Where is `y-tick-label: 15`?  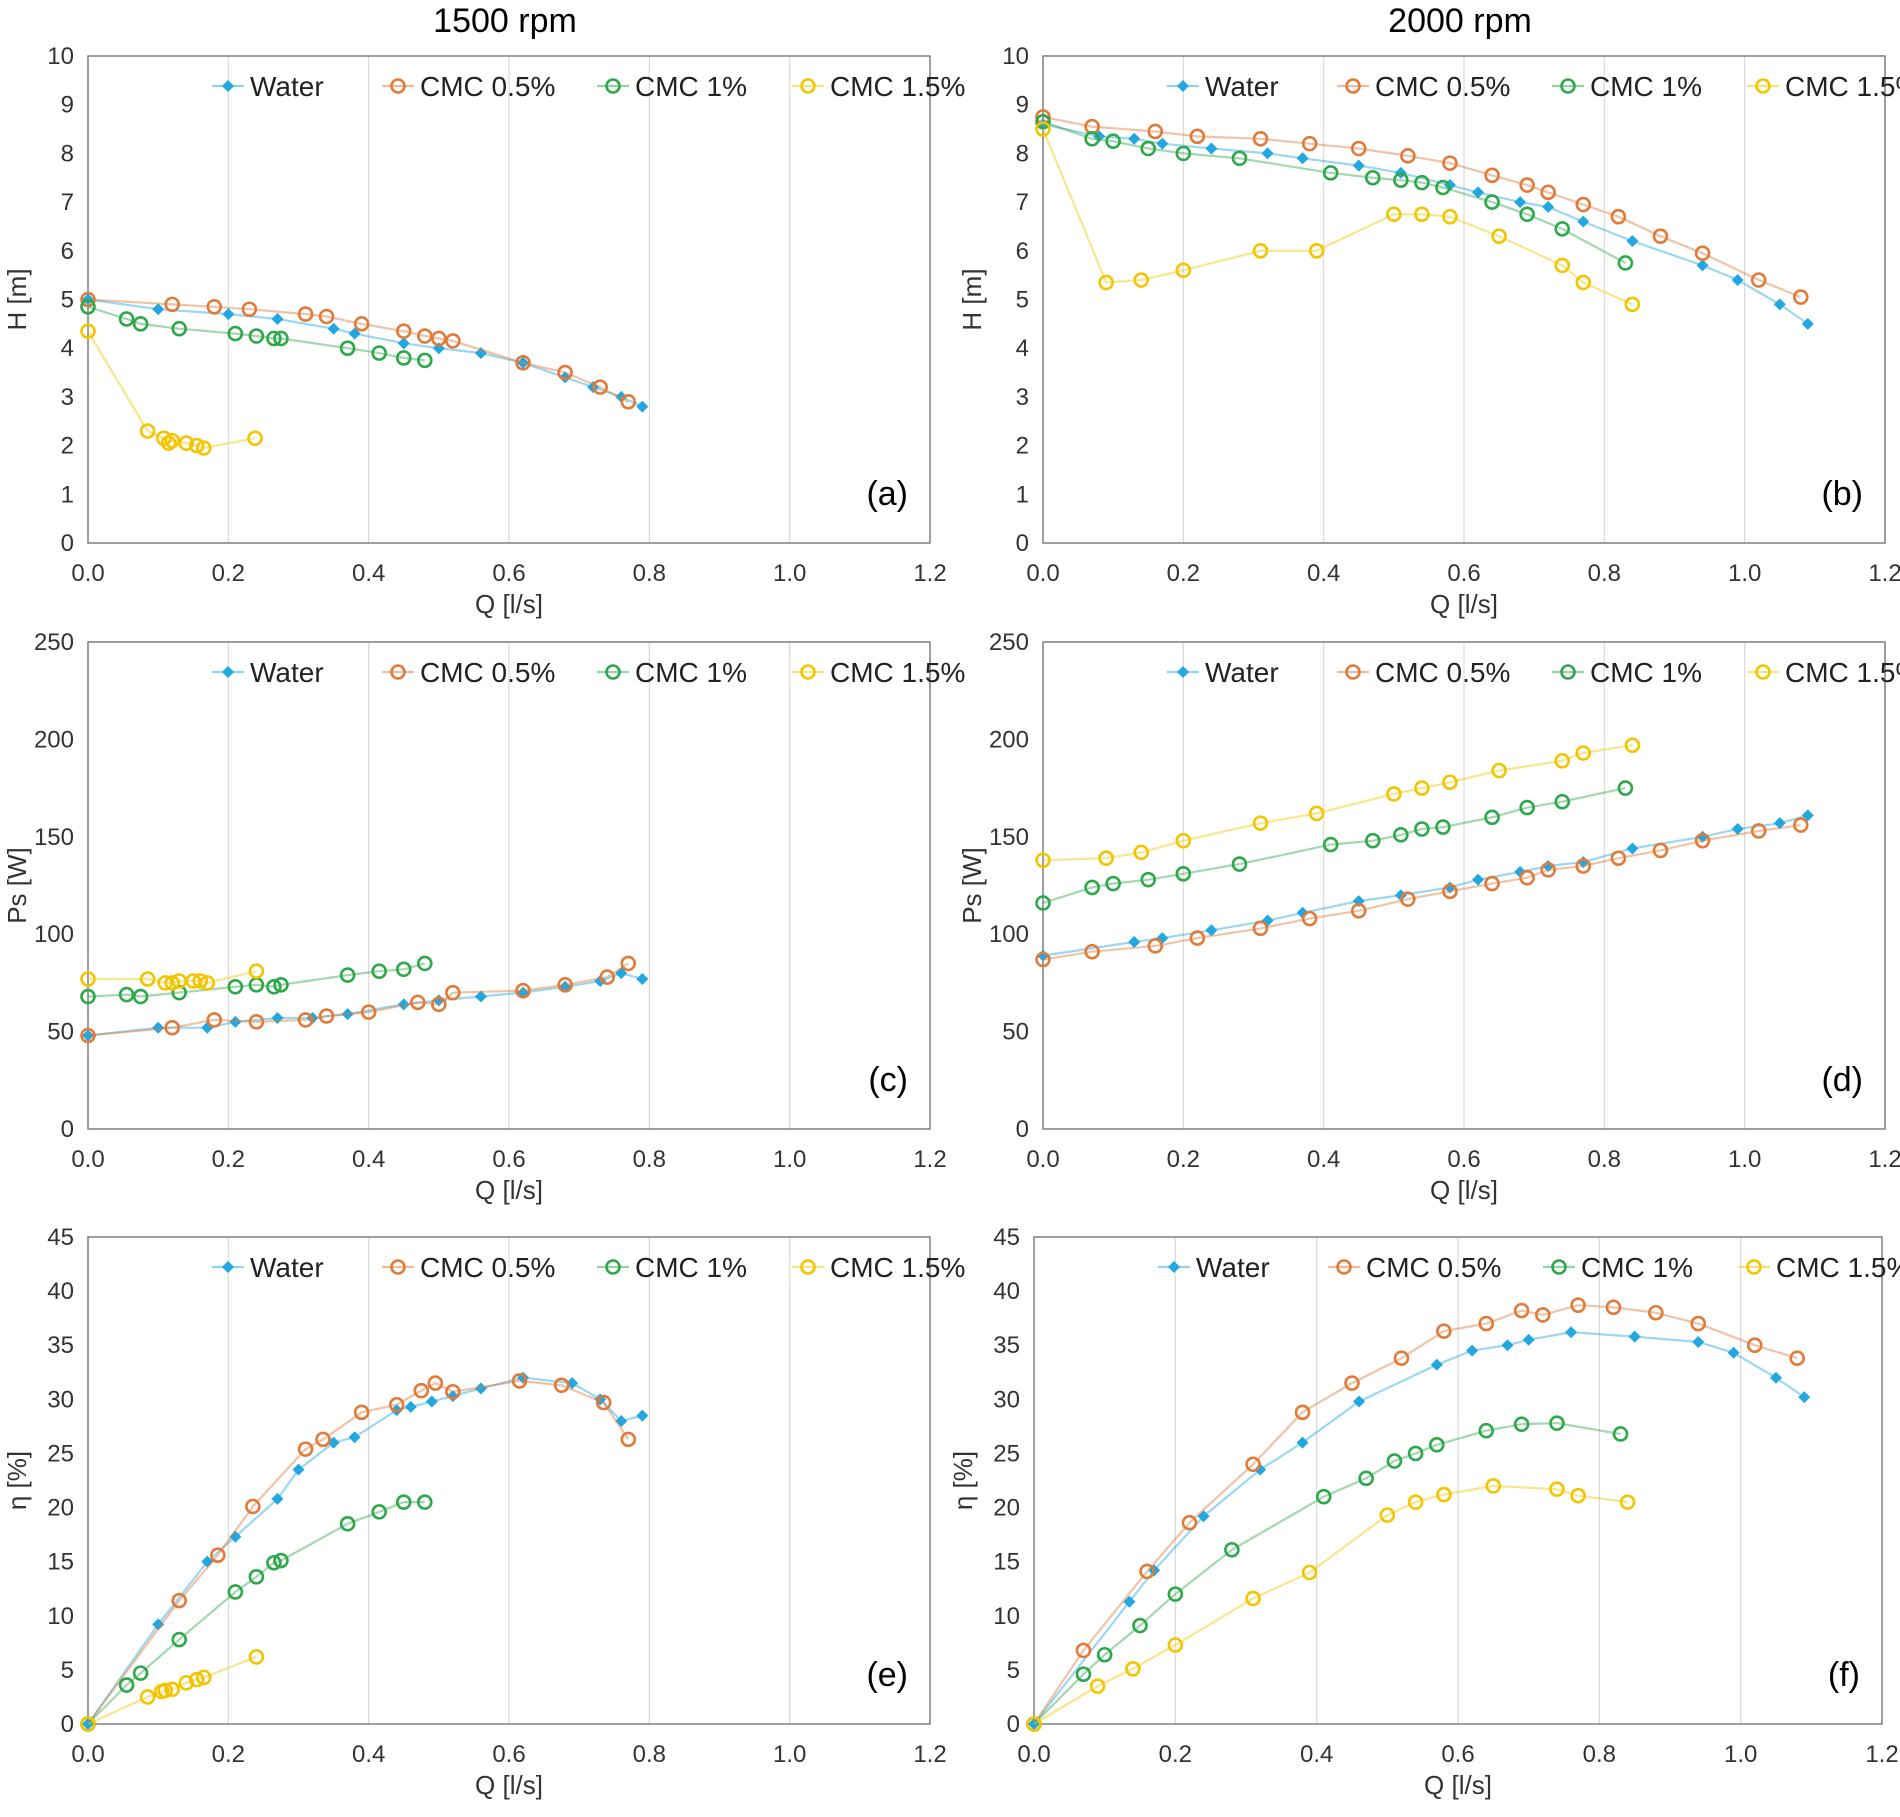
y-tick-label: 15 is located at coordinates (1006, 1562).